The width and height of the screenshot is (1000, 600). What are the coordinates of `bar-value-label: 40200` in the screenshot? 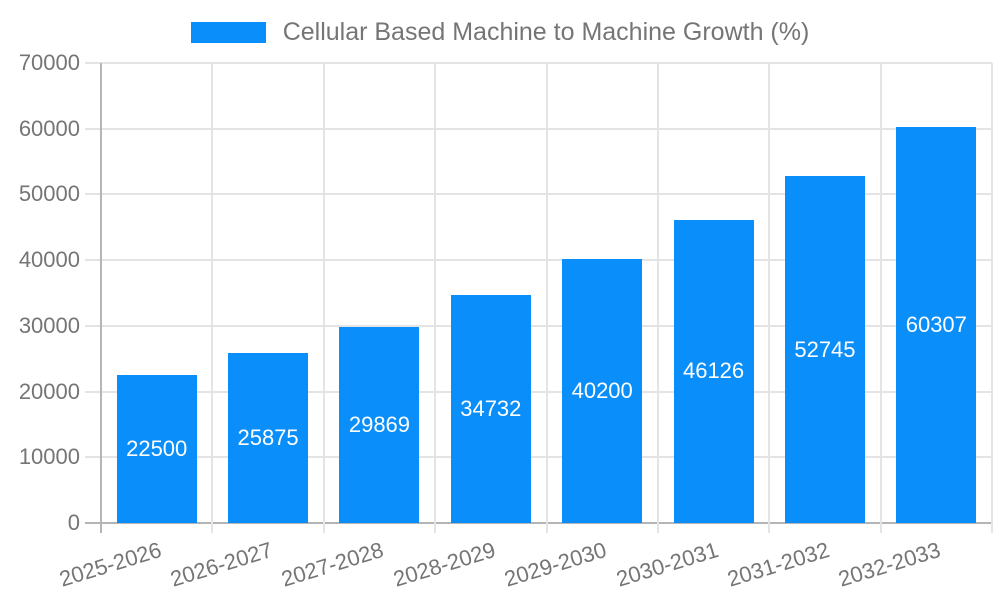 It's located at (602, 390).